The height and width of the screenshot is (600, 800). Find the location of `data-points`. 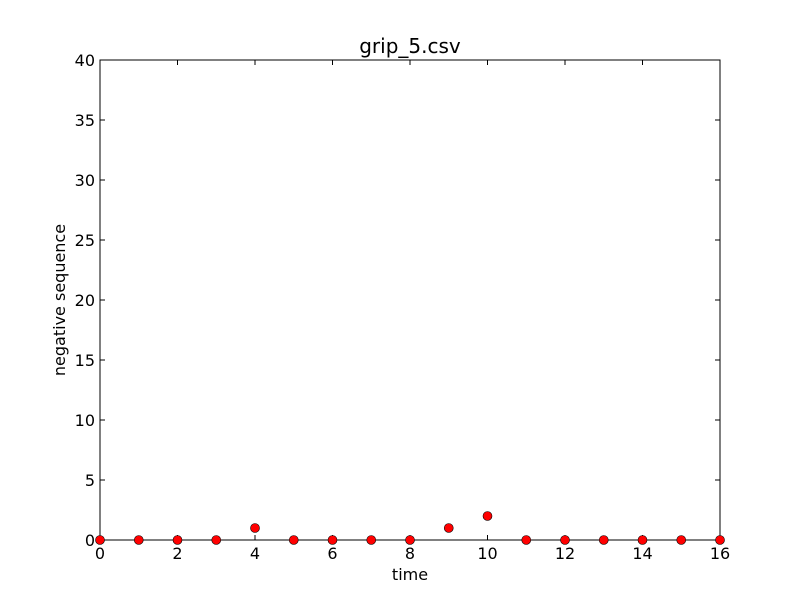

data-points is located at coordinates (410, 528).